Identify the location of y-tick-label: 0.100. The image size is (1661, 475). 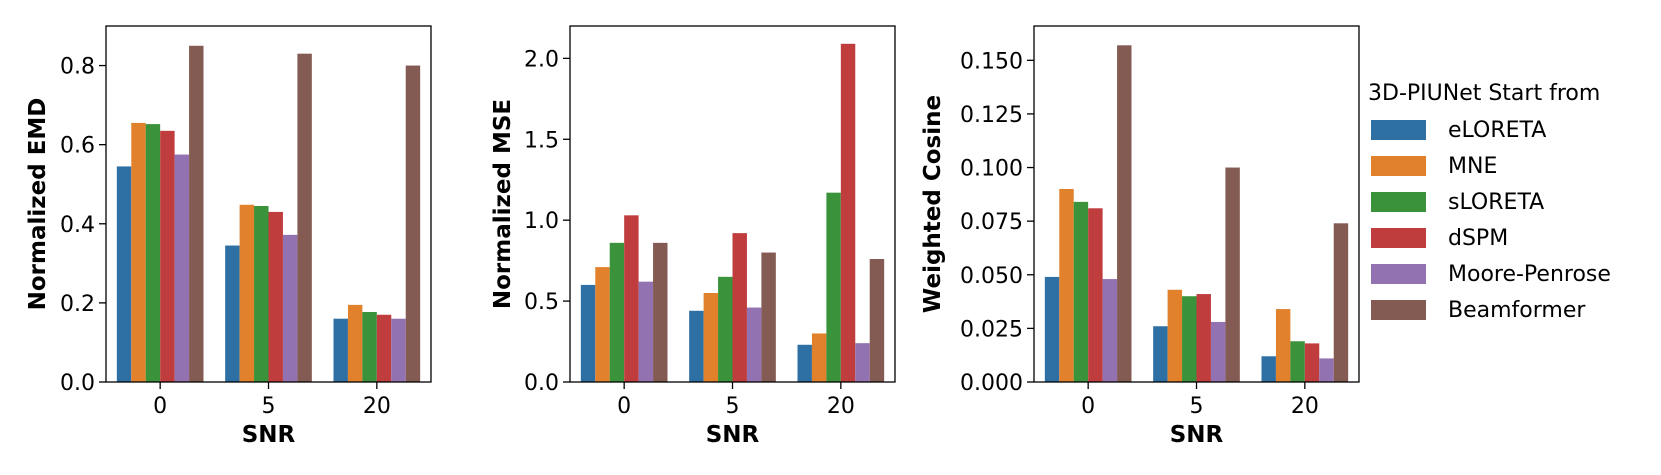
(991, 169).